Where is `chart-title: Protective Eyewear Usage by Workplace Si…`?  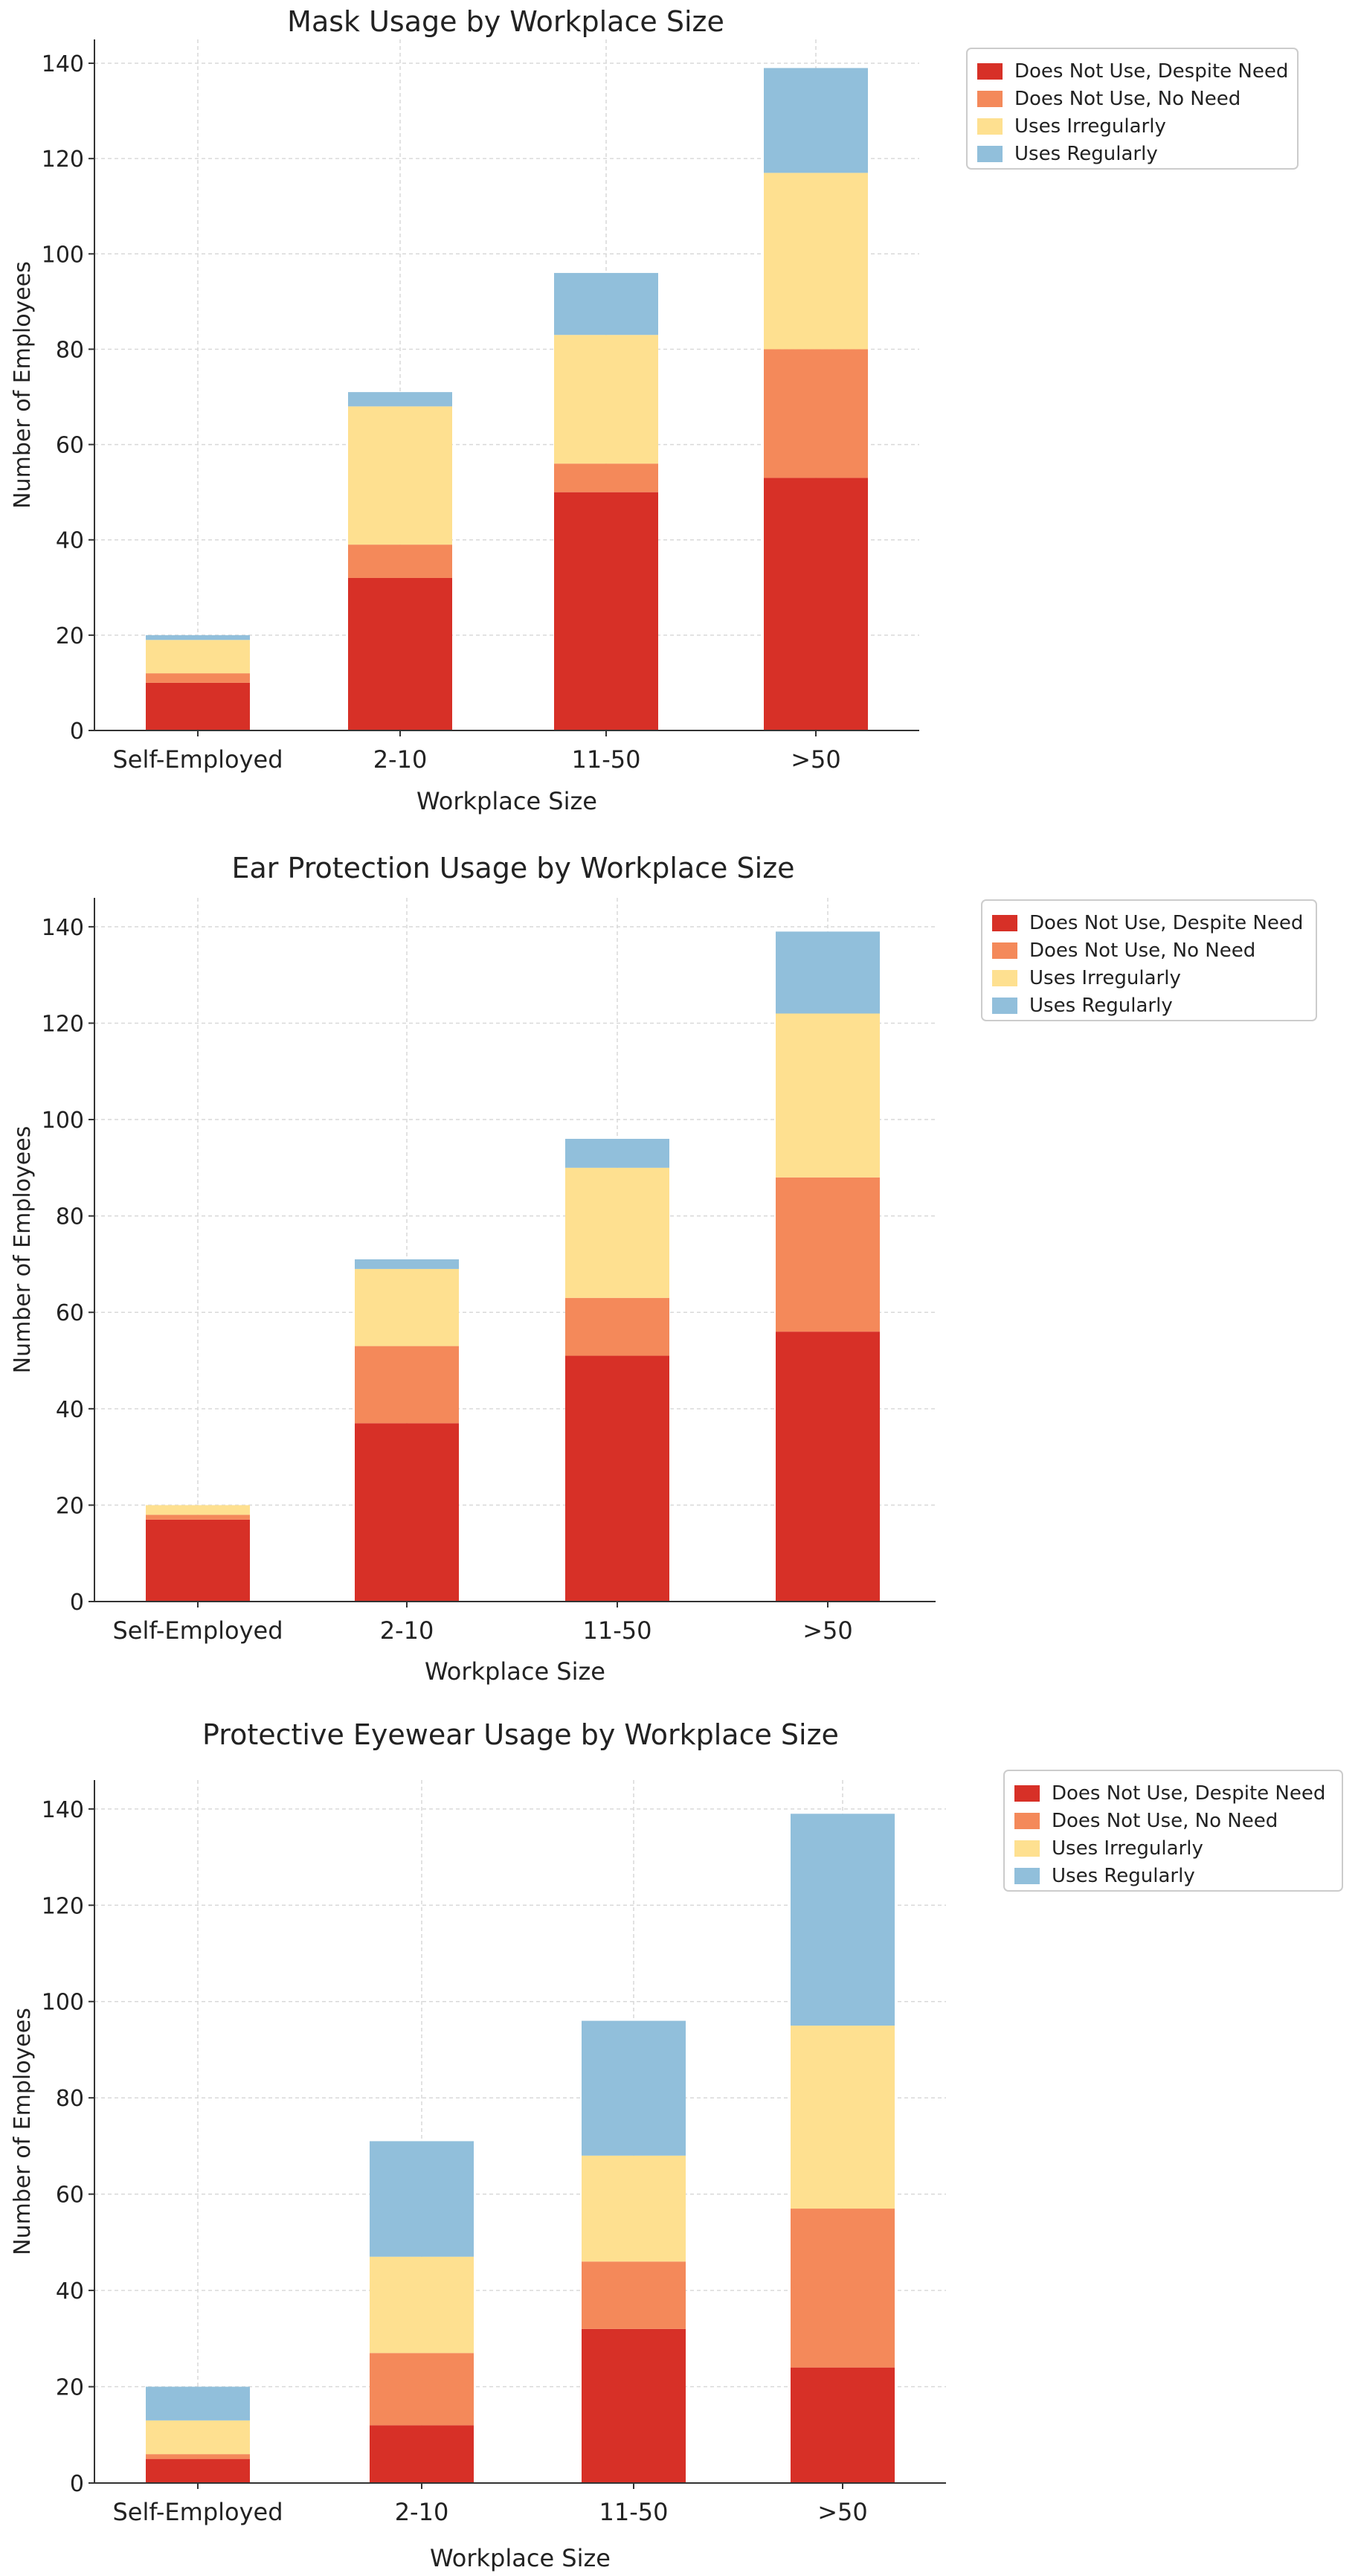 chart-title: Protective Eyewear Usage by Workplace Si… is located at coordinates (520, 1734).